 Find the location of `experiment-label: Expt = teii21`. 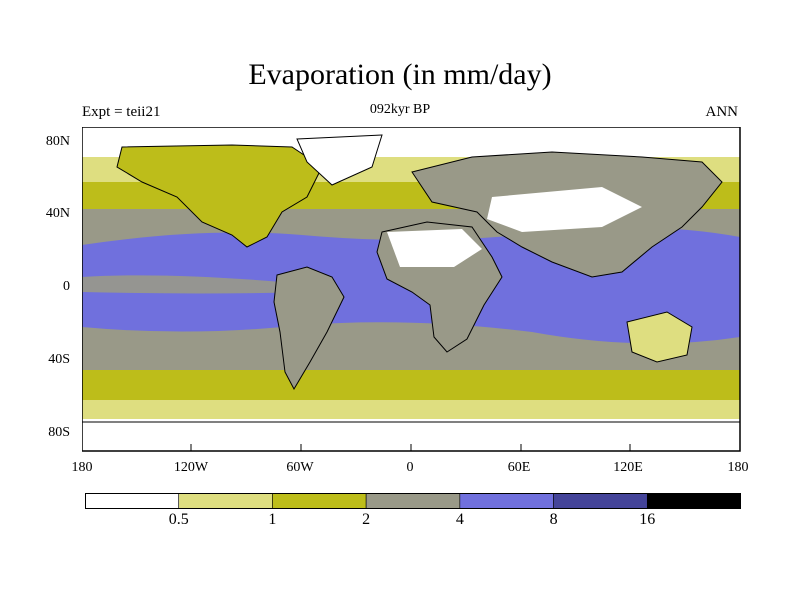

experiment-label: Expt = teii21 is located at coordinates (121, 112).